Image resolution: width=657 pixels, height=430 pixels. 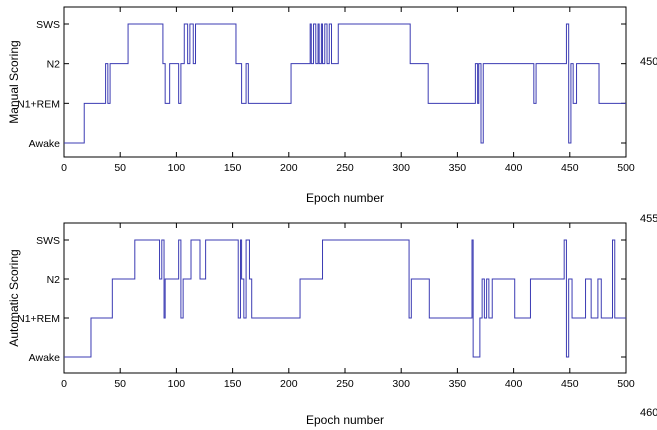 What do you see at coordinates (14, 81) in the screenshot?
I see `y-axis-label: Manual Scoring` at bounding box center [14, 81].